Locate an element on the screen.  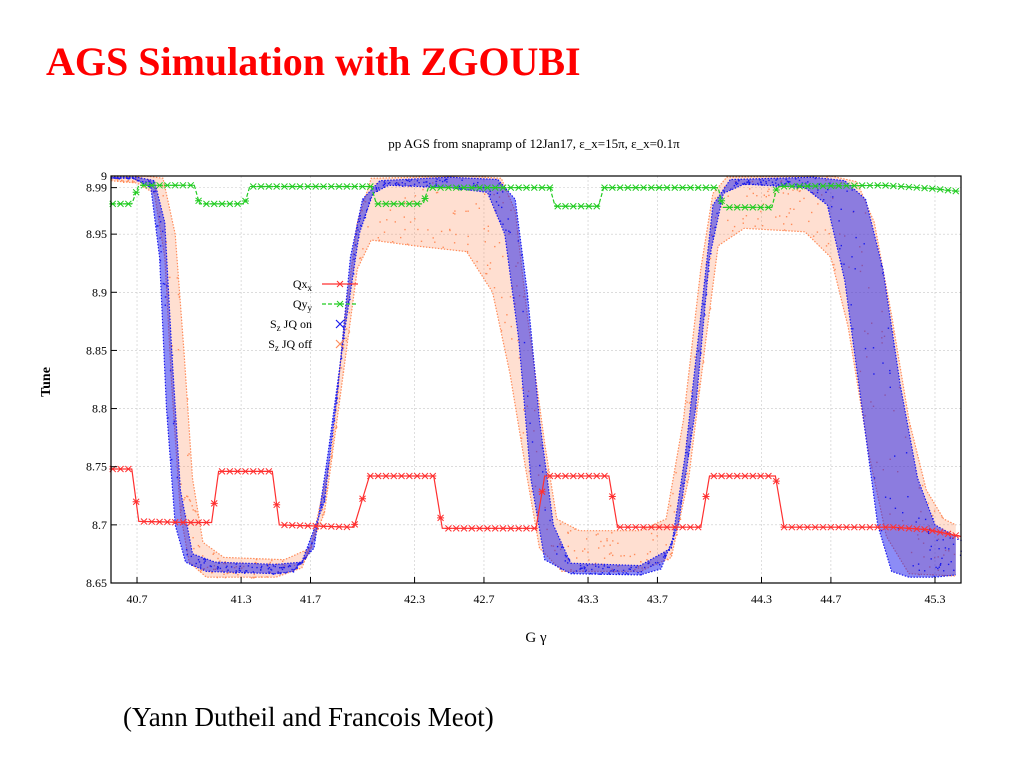
x-tick-label: 41.7 is located at coordinates (310, 599).